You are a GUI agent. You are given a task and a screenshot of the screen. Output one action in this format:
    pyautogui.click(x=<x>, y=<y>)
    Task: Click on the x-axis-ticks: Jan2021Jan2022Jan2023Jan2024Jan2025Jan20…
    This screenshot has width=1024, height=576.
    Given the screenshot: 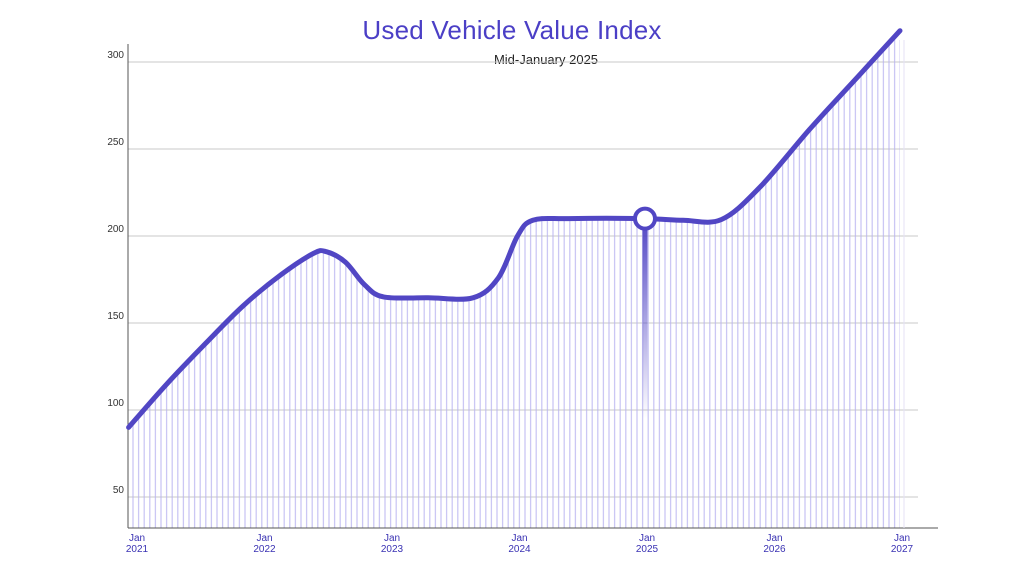 What is the action you would take?
    pyautogui.click(x=520, y=544)
    